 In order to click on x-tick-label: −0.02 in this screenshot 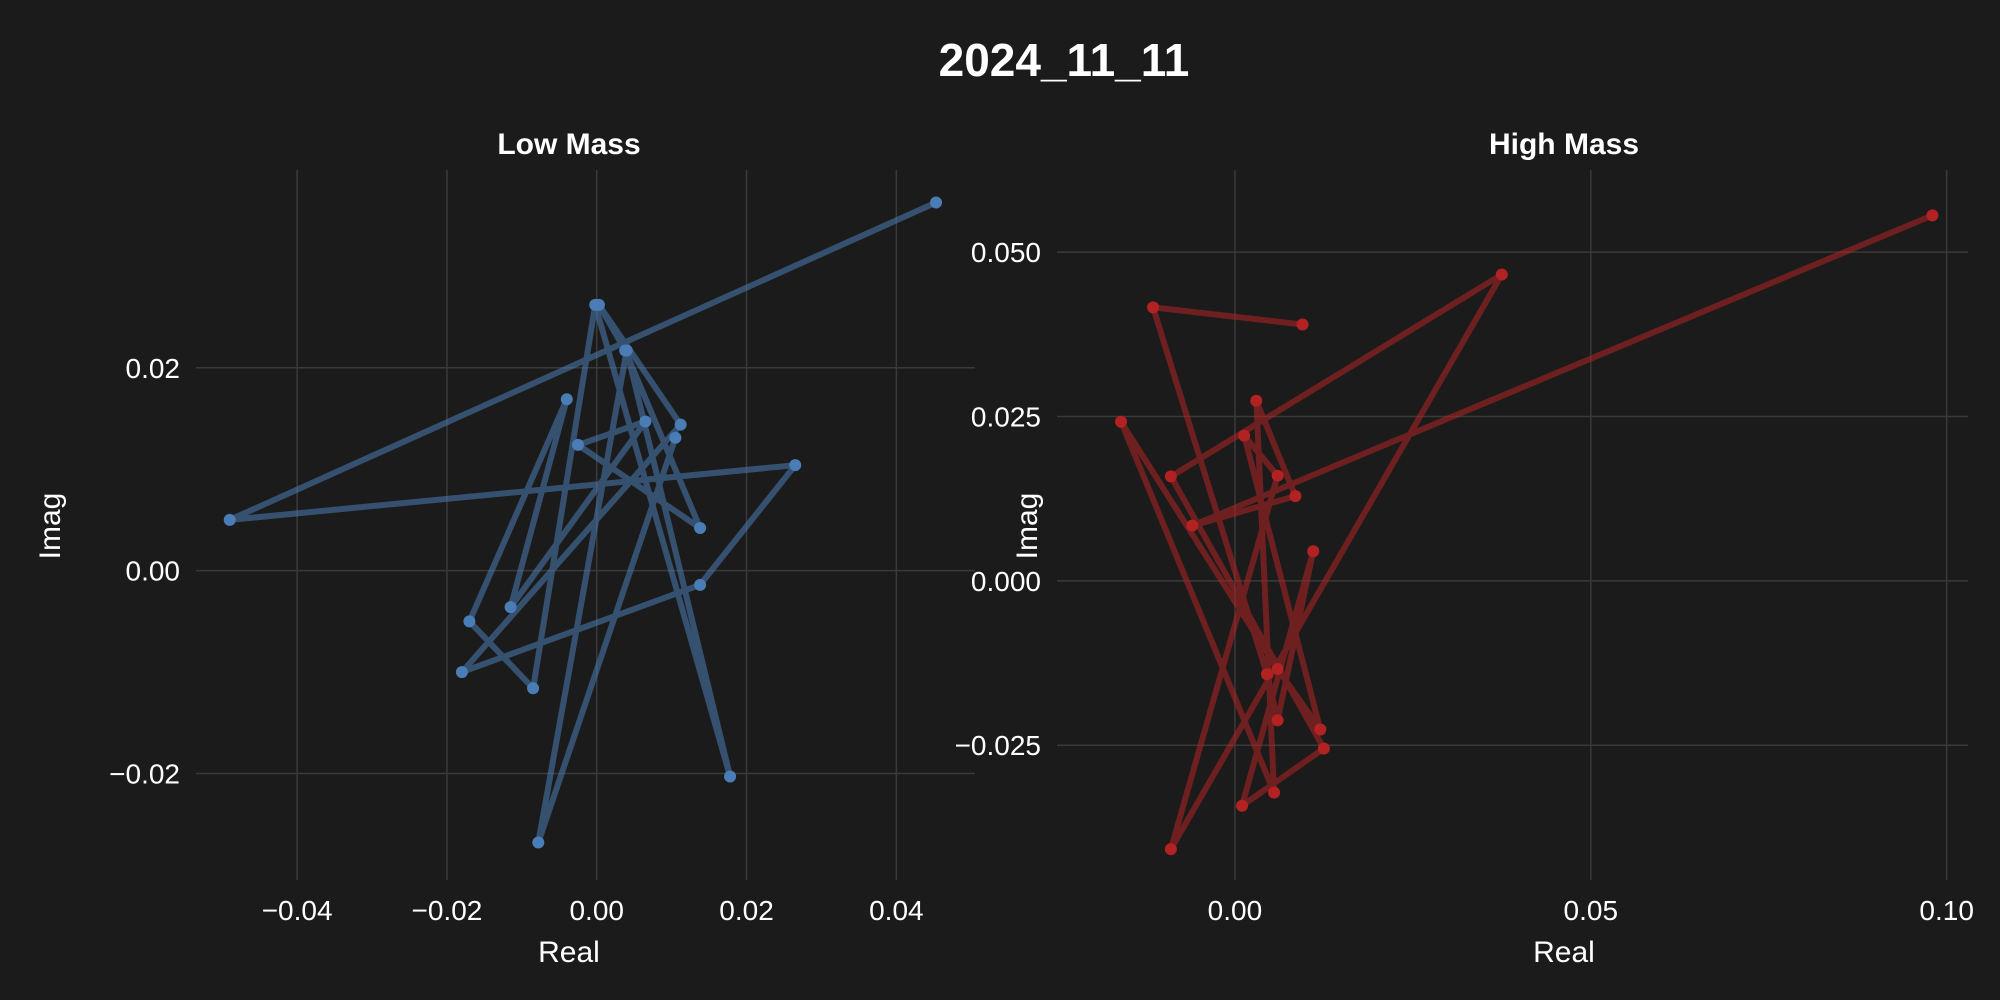, I will do `click(446, 910)`.